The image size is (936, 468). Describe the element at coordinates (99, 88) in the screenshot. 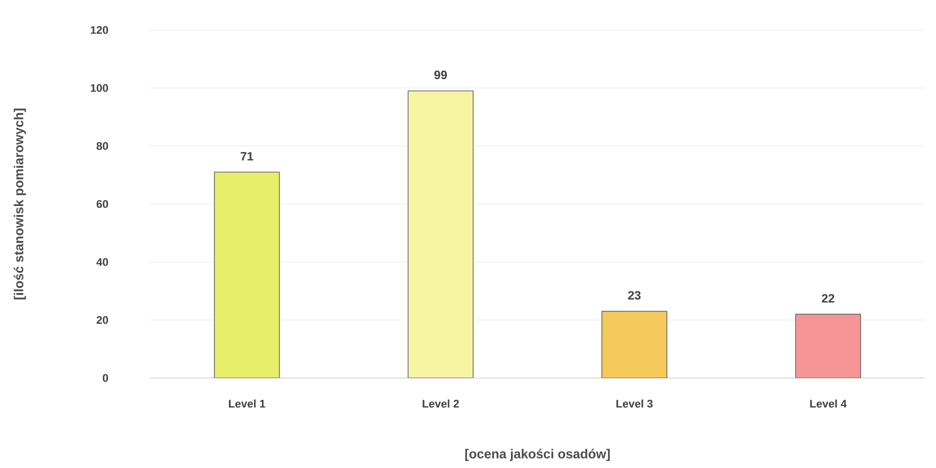

I see `y-tick-label: 100` at that location.